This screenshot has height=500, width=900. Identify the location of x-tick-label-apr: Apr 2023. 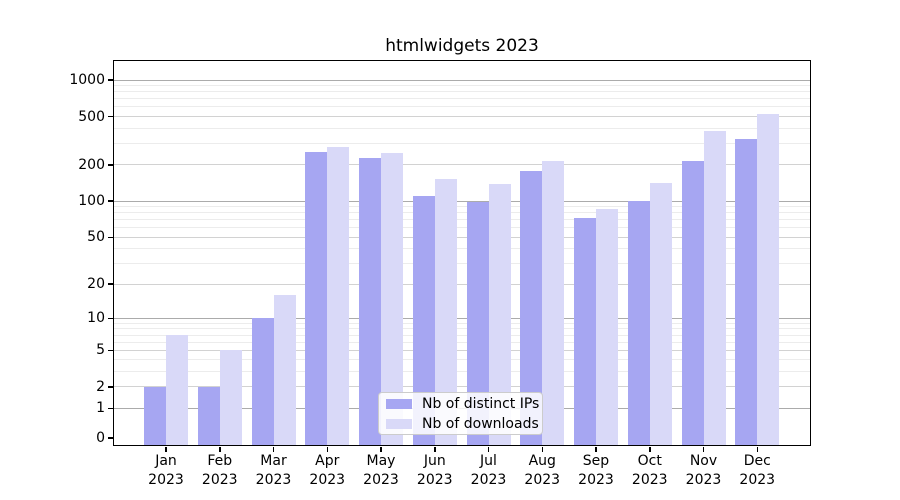
(327, 471).